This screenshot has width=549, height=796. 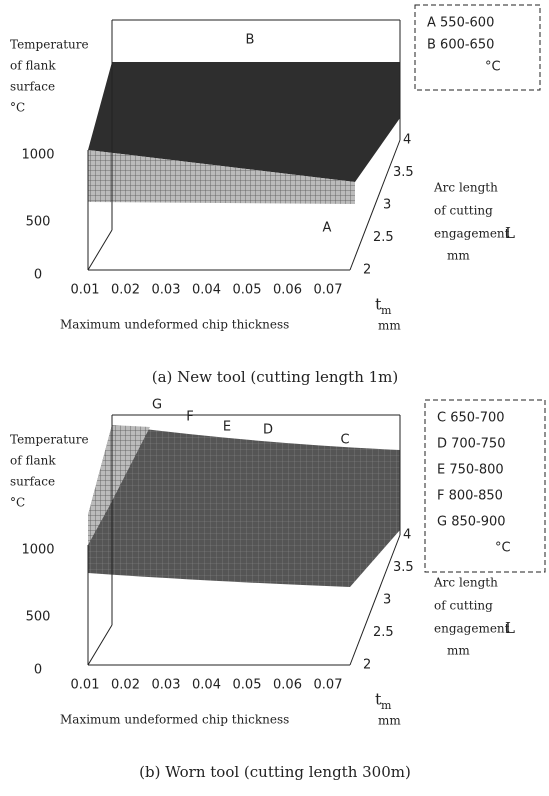 I want to click on surface-label: C, so click(x=344, y=440).